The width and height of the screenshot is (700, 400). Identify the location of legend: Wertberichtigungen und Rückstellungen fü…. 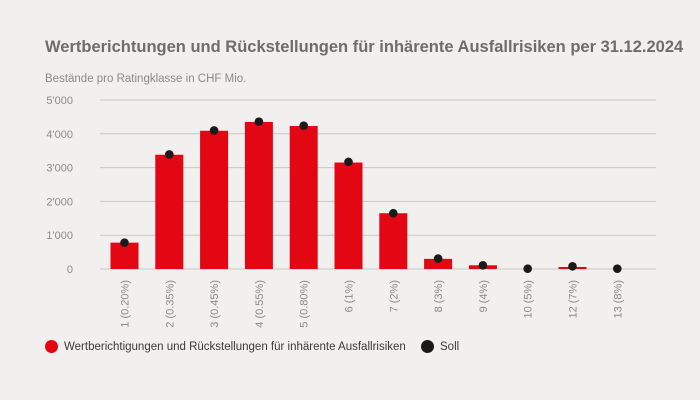
(355, 350).